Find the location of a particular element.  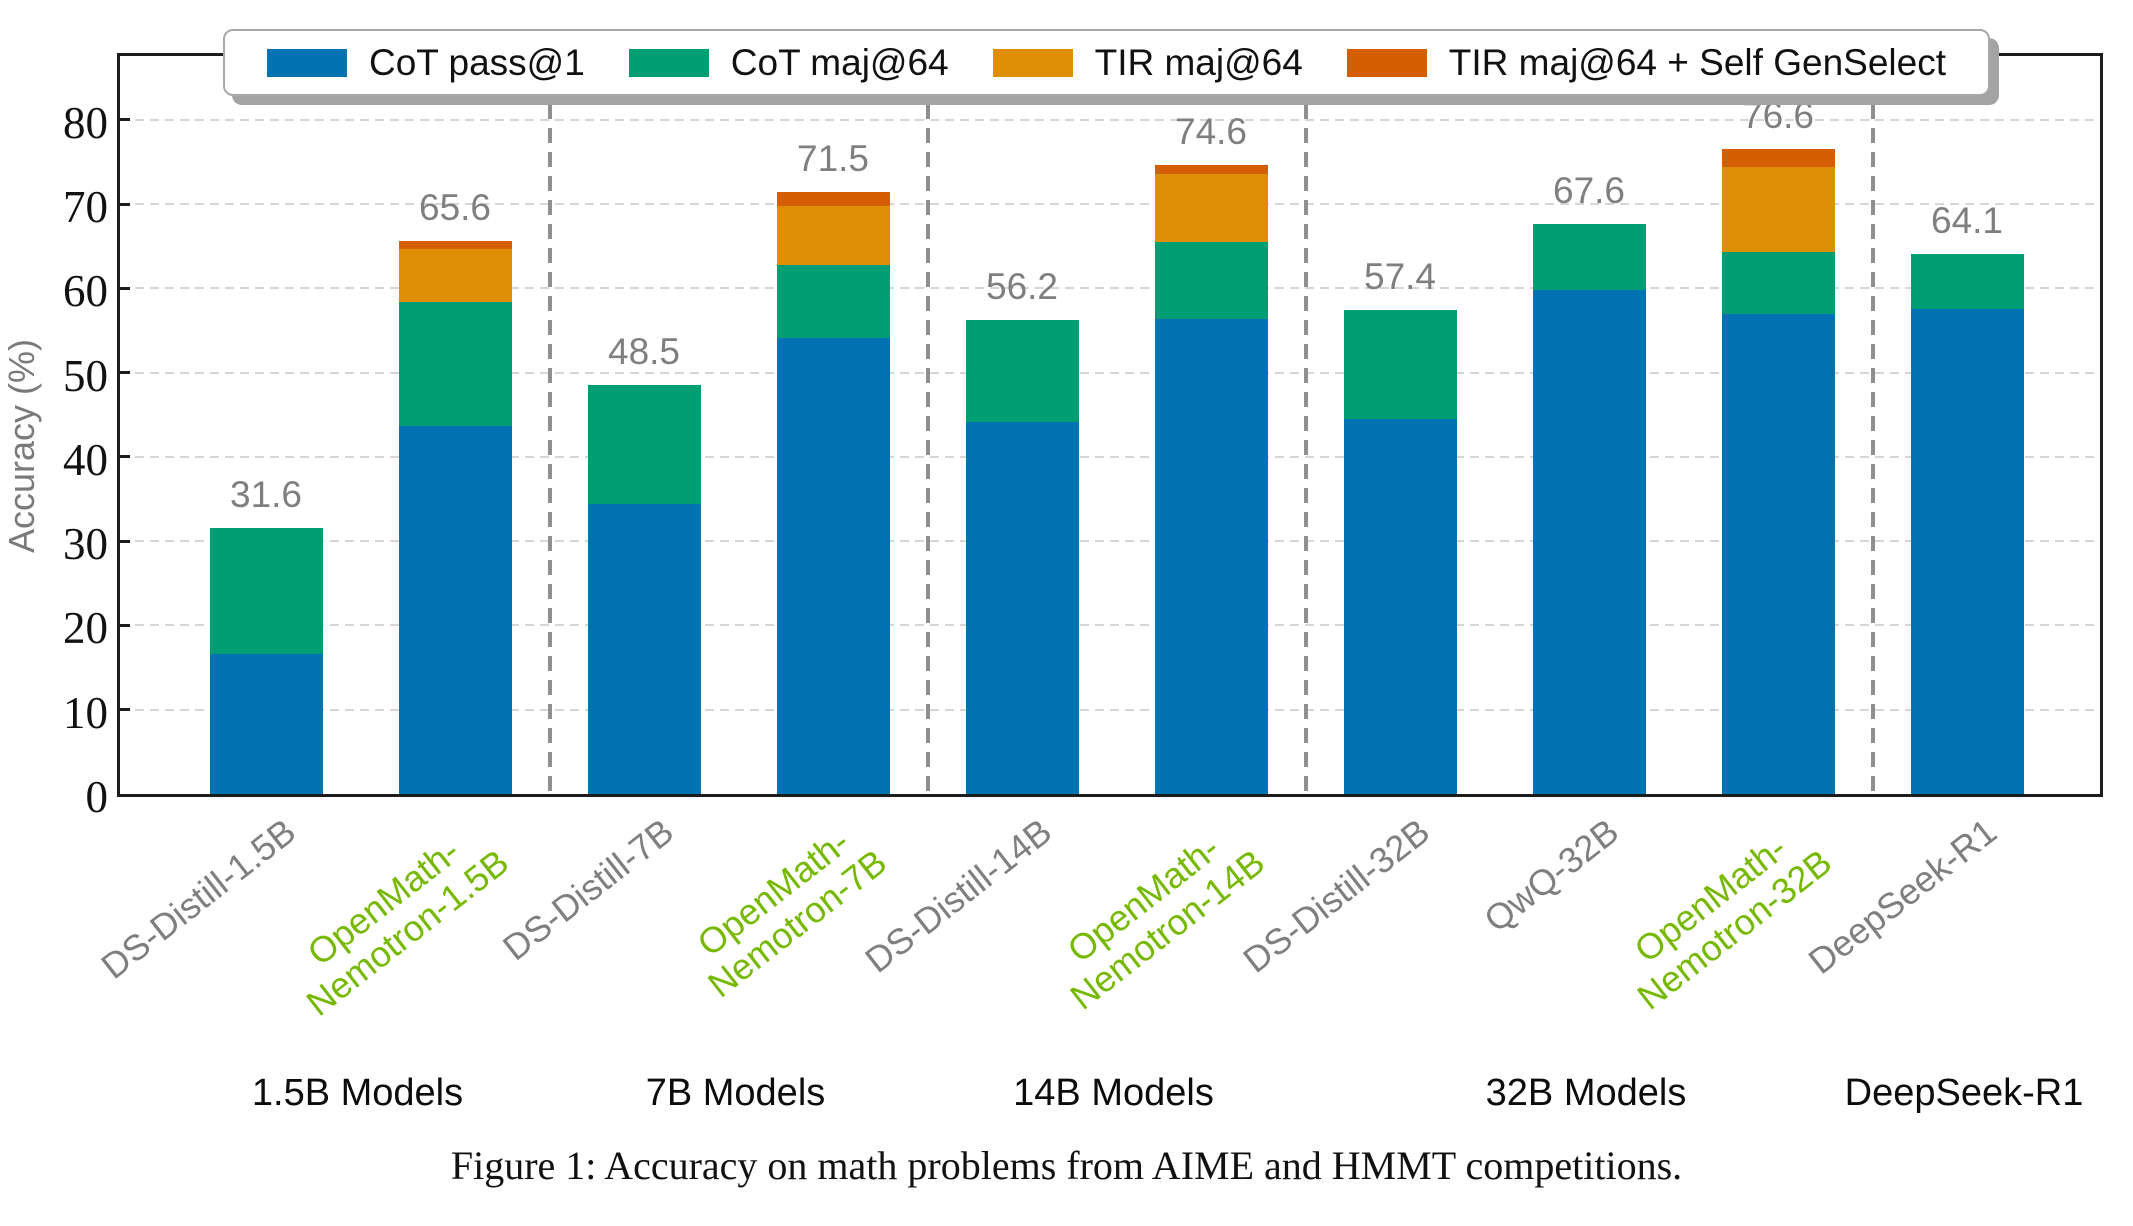

bar-value-label: 65.6 is located at coordinates (455, 208).